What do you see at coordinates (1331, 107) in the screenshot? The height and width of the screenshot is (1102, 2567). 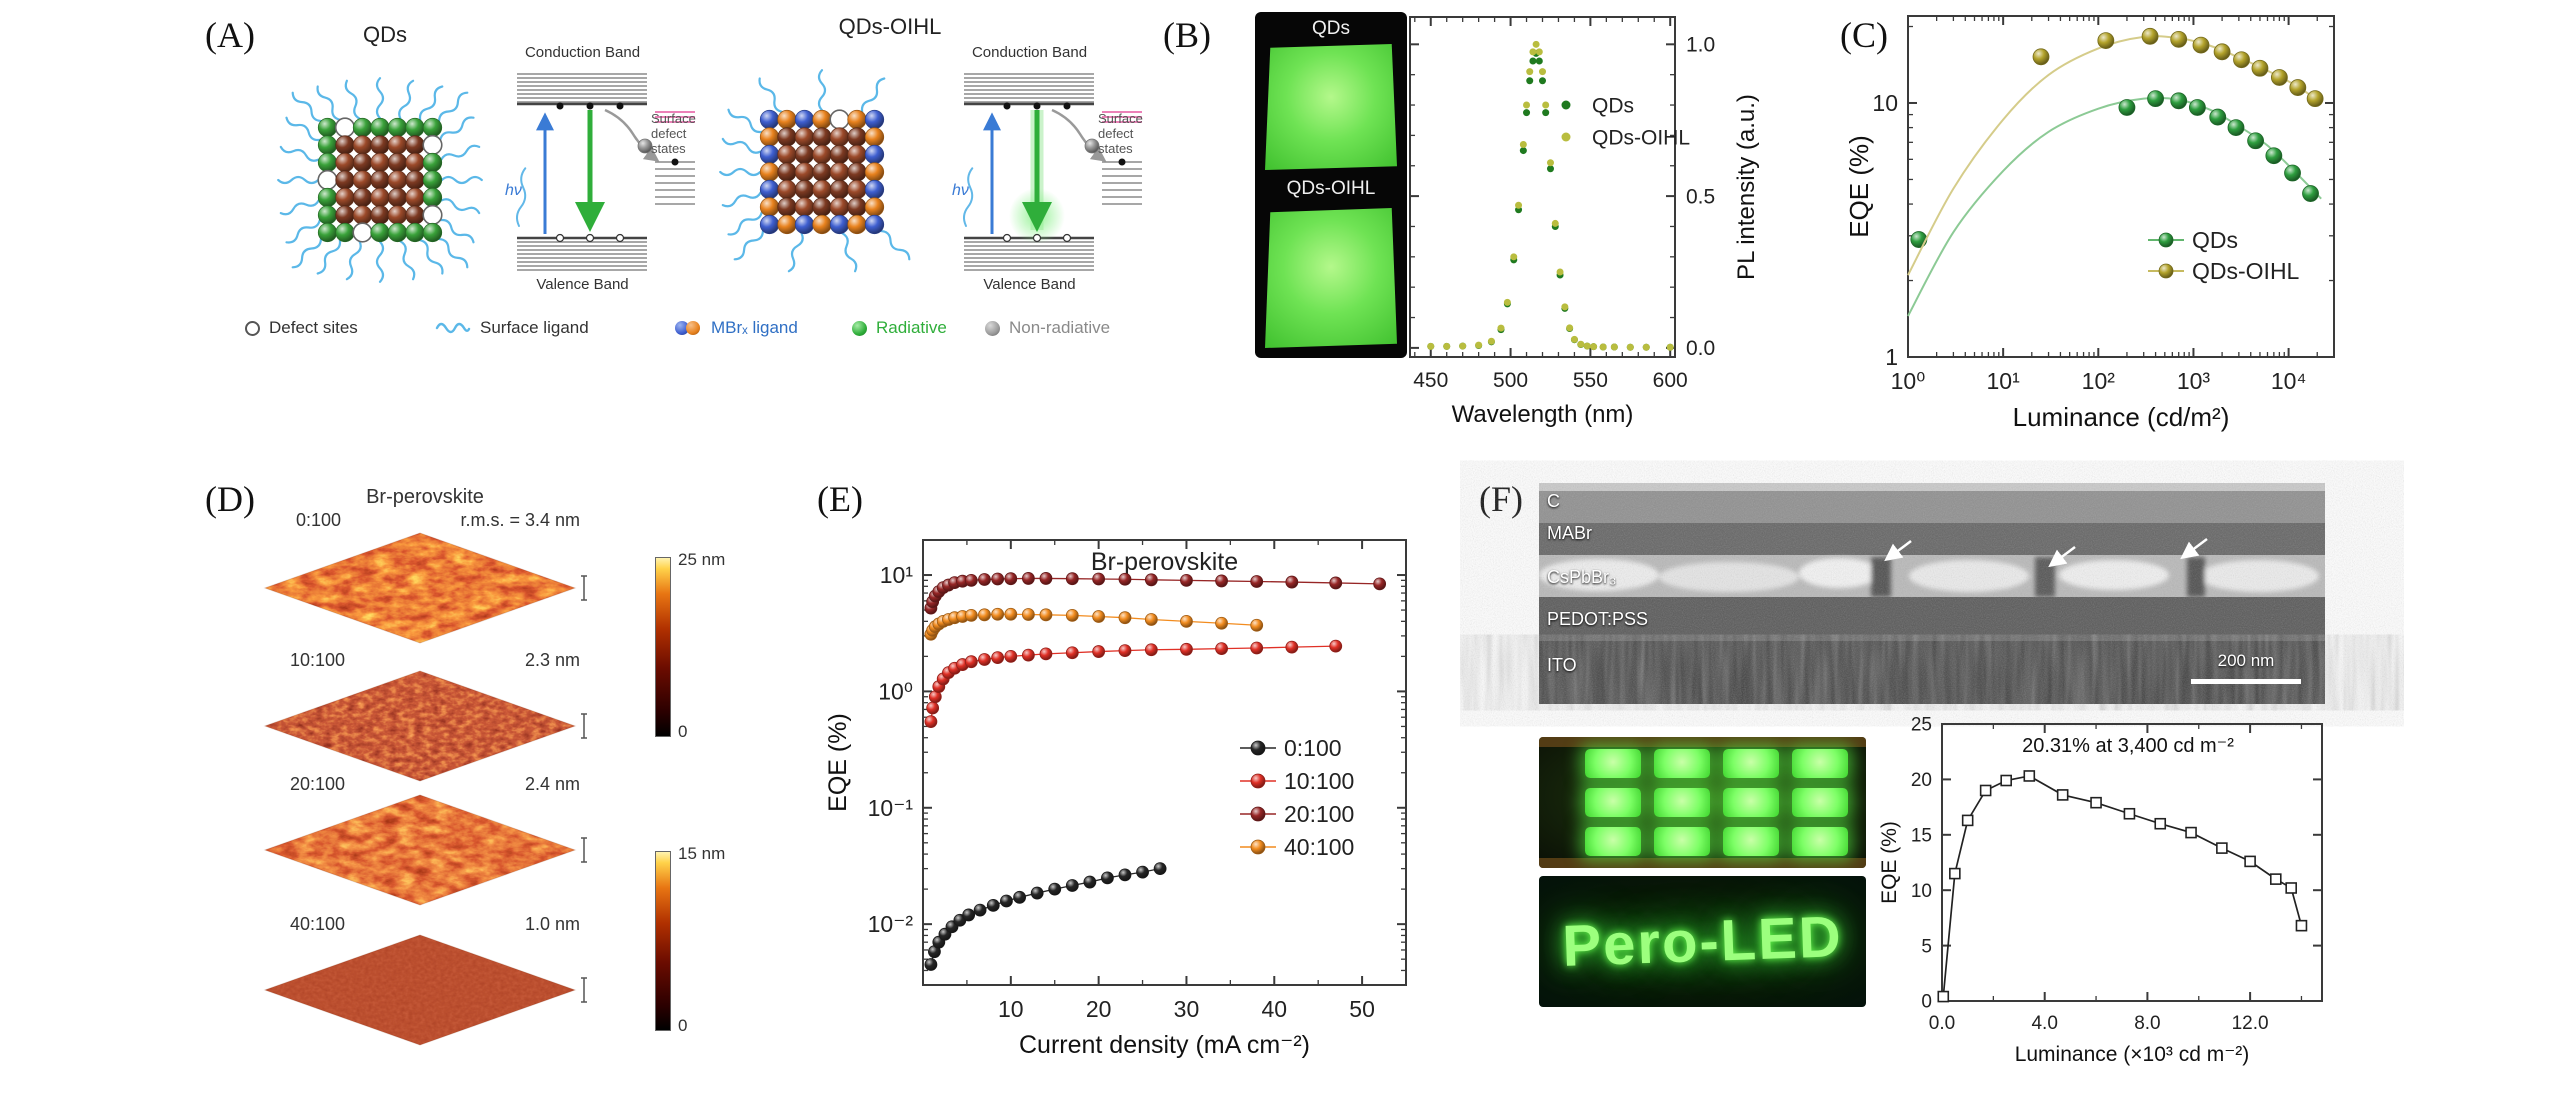 I see `qds-film-photo` at bounding box center [1331, 107].